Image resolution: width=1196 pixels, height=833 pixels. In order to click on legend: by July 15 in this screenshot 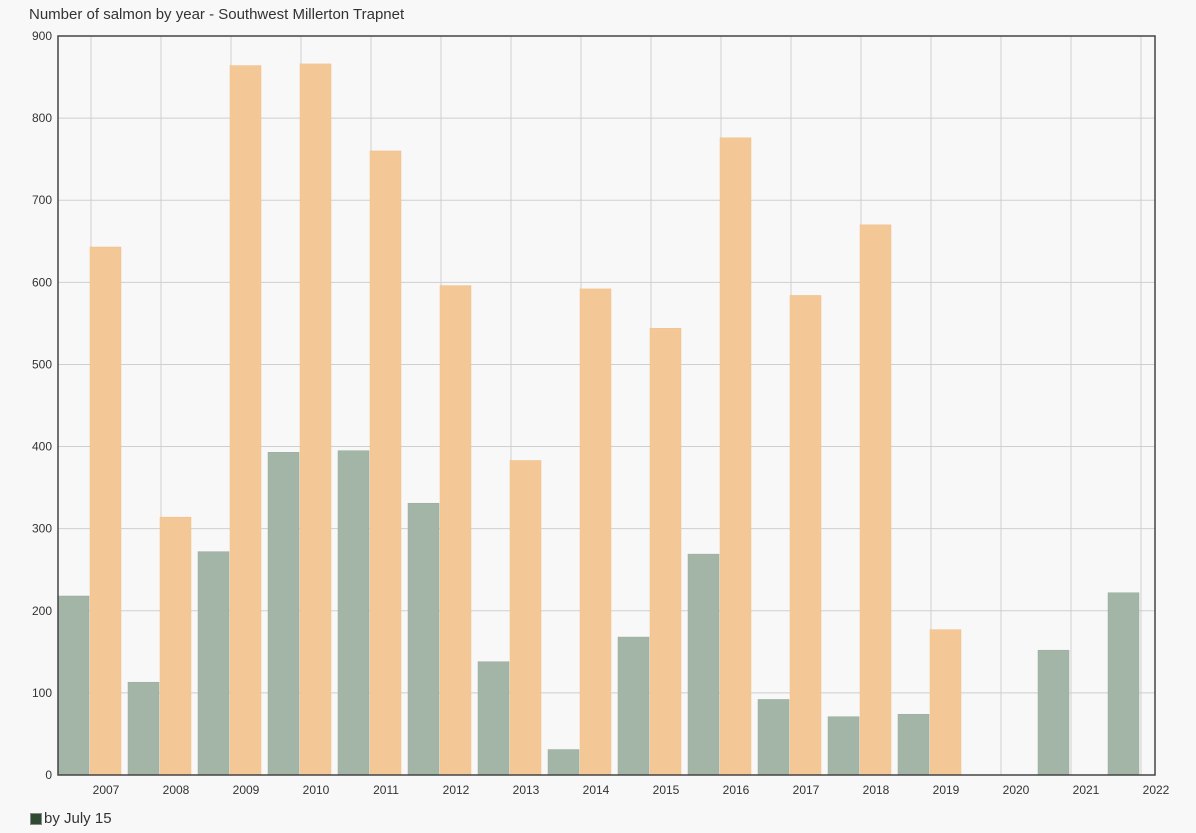, I will do `click(71, 818)`.